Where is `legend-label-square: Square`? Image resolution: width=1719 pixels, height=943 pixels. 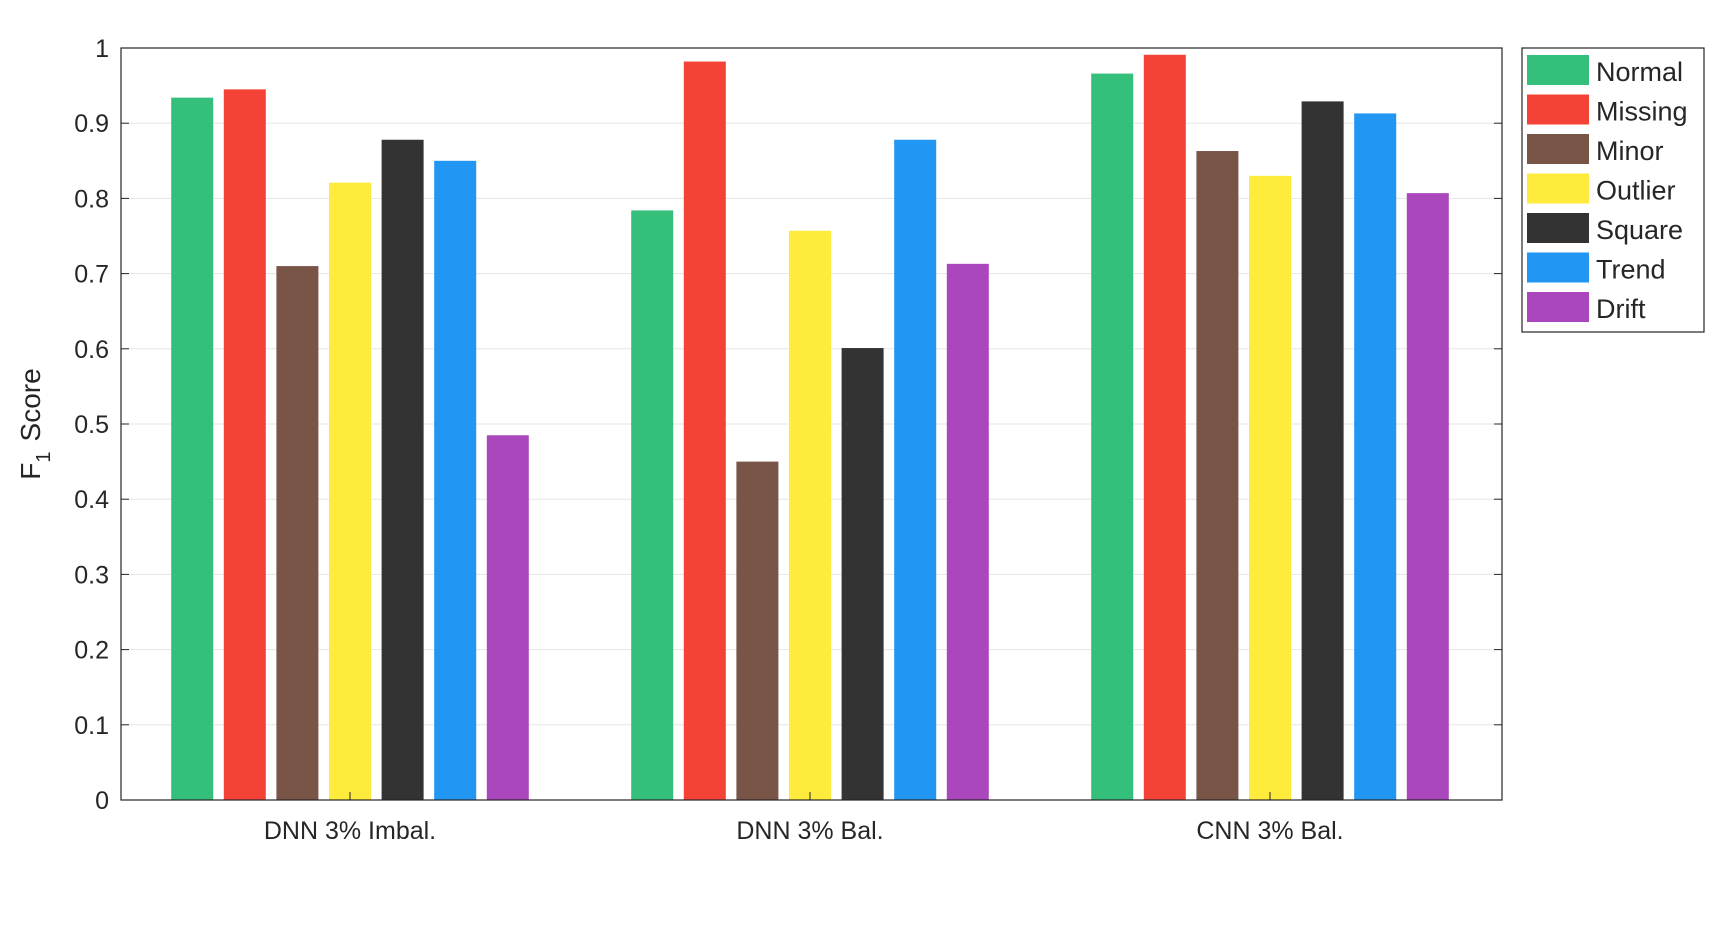 legend-label-square: Square is located at coordinates (1639, 230).